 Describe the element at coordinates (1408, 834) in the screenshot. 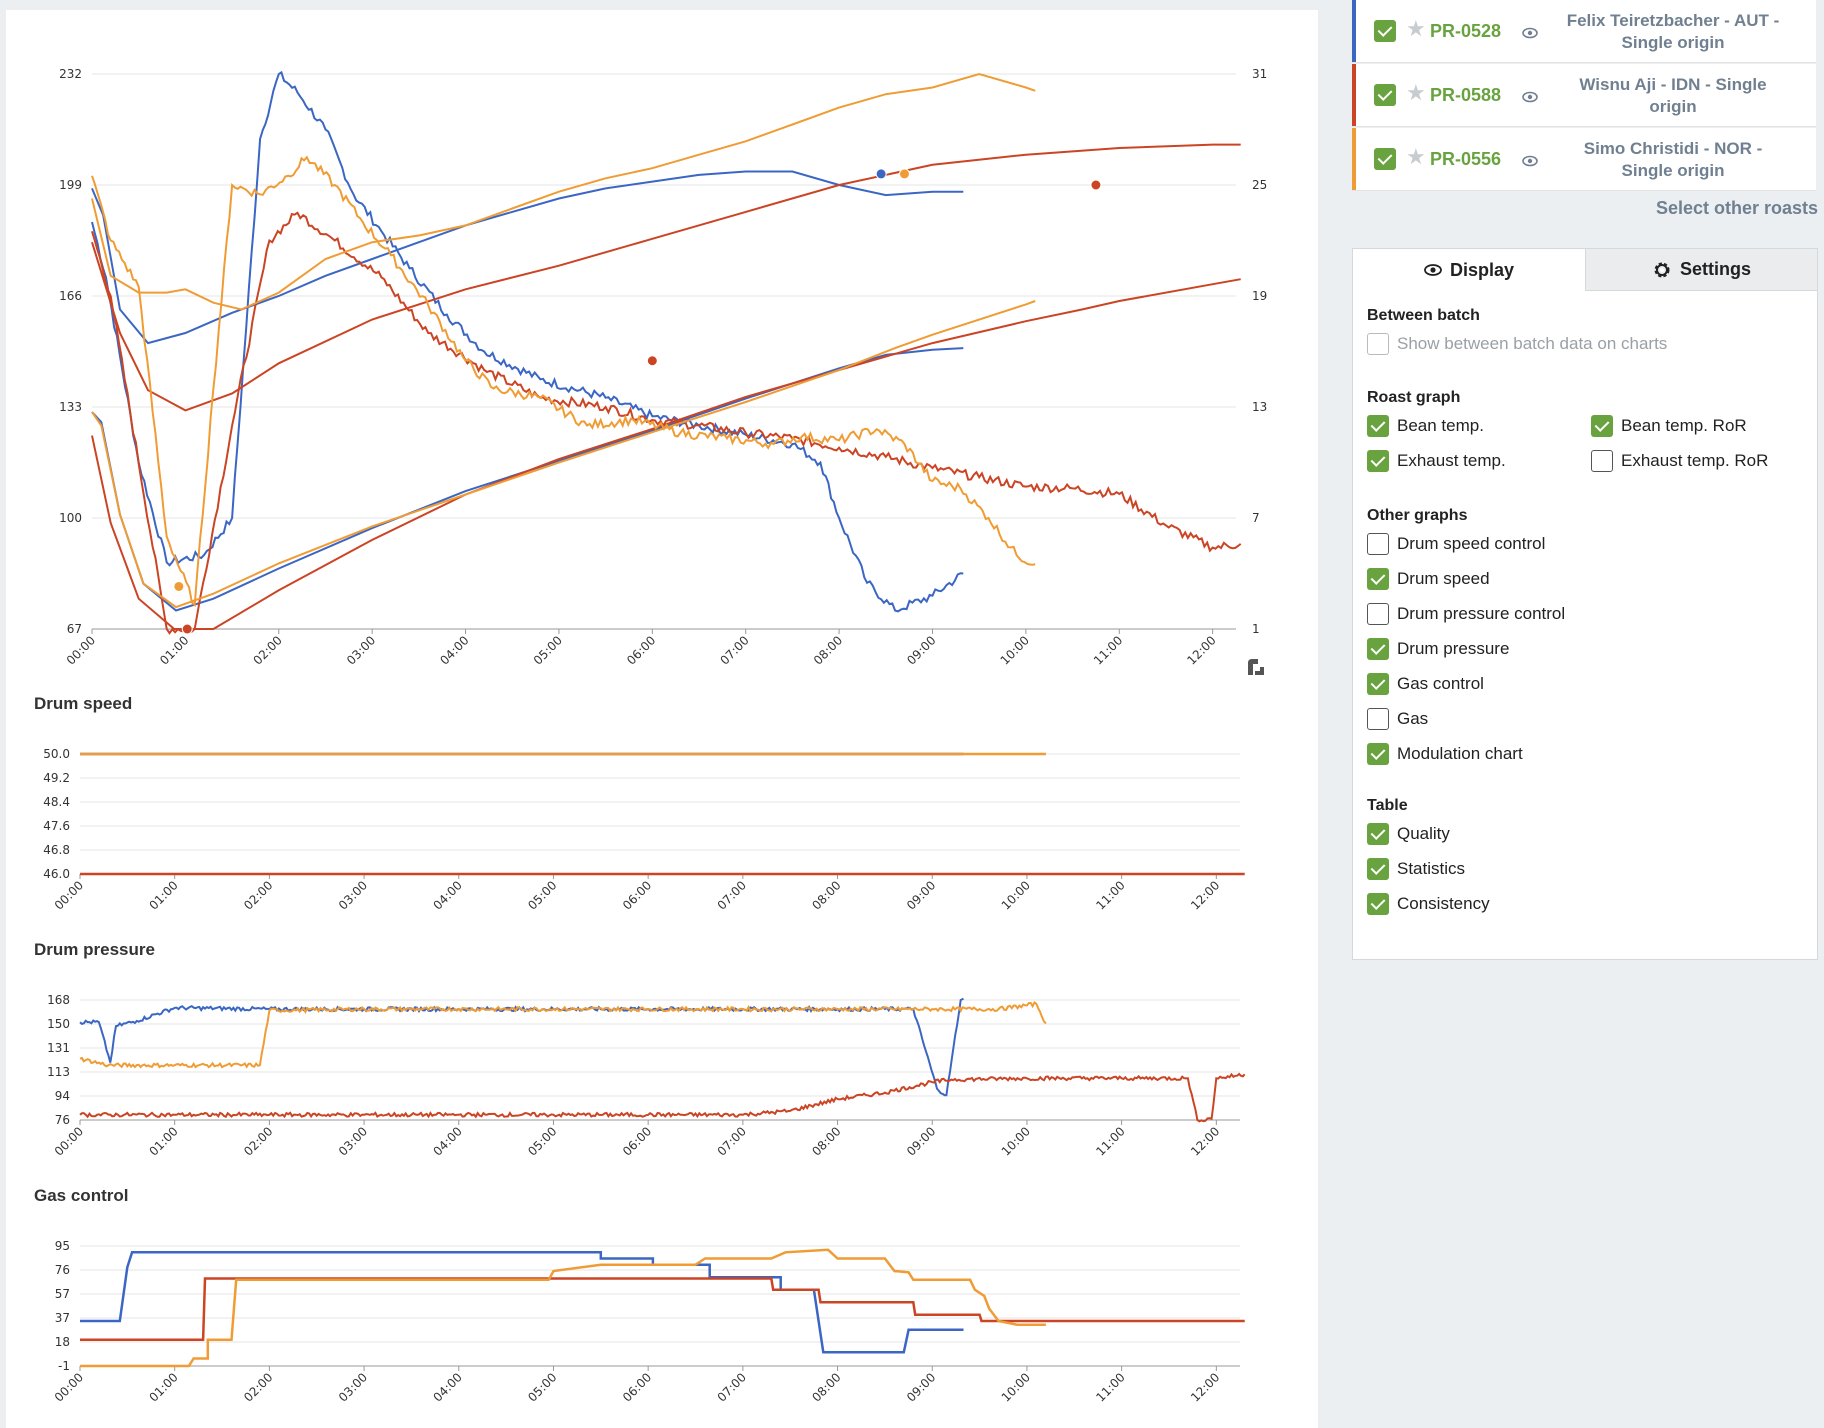

I see `option-quality: Quality` at that location.